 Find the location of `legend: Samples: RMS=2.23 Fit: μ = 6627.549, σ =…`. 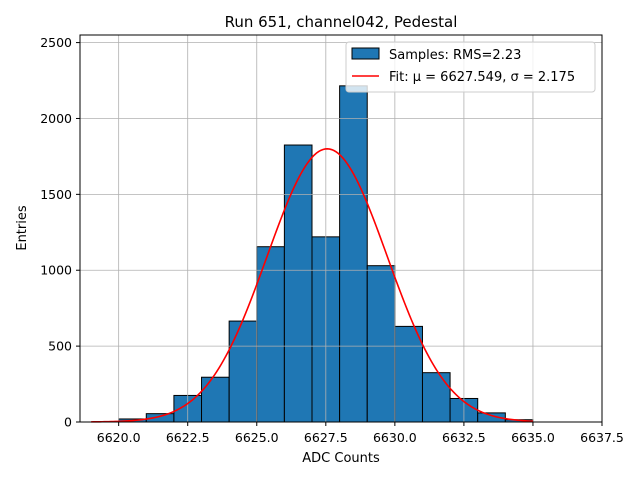

legend: Samples: RMS=2.23 Fit: μ = 6627.549, σ =… is located at coordinates (470, 67).